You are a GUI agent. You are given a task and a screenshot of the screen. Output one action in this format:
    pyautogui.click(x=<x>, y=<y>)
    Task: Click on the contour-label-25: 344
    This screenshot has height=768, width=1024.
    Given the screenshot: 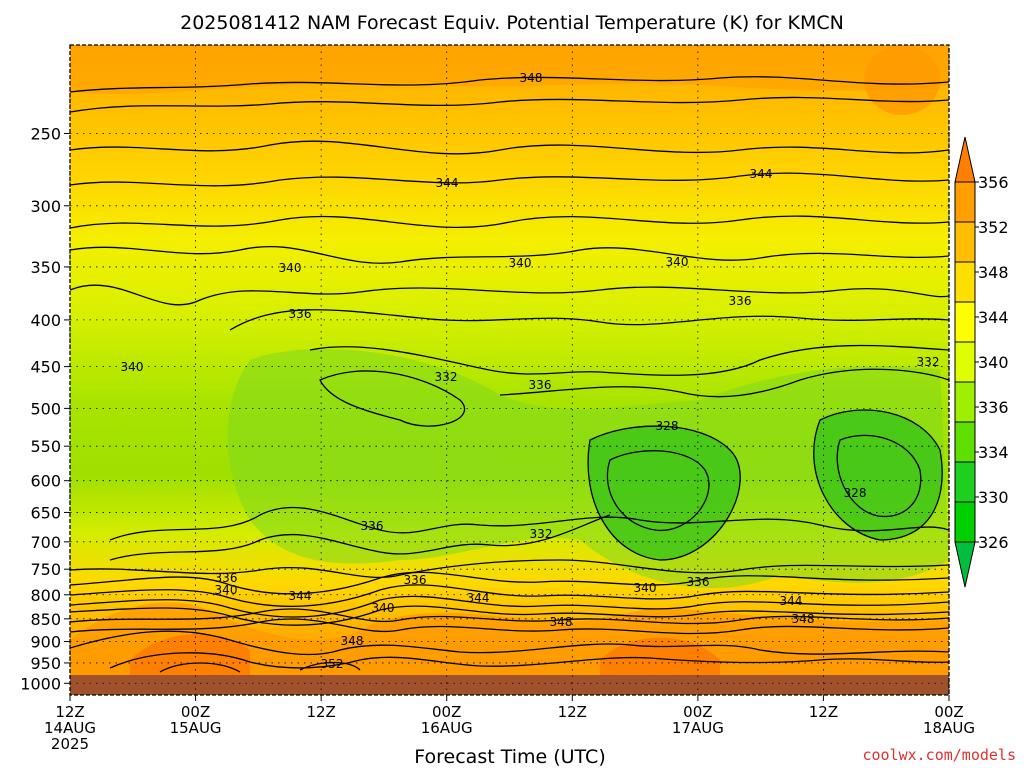 What is the action you would take?
    pyautogui.click(x=791, y=601)
    